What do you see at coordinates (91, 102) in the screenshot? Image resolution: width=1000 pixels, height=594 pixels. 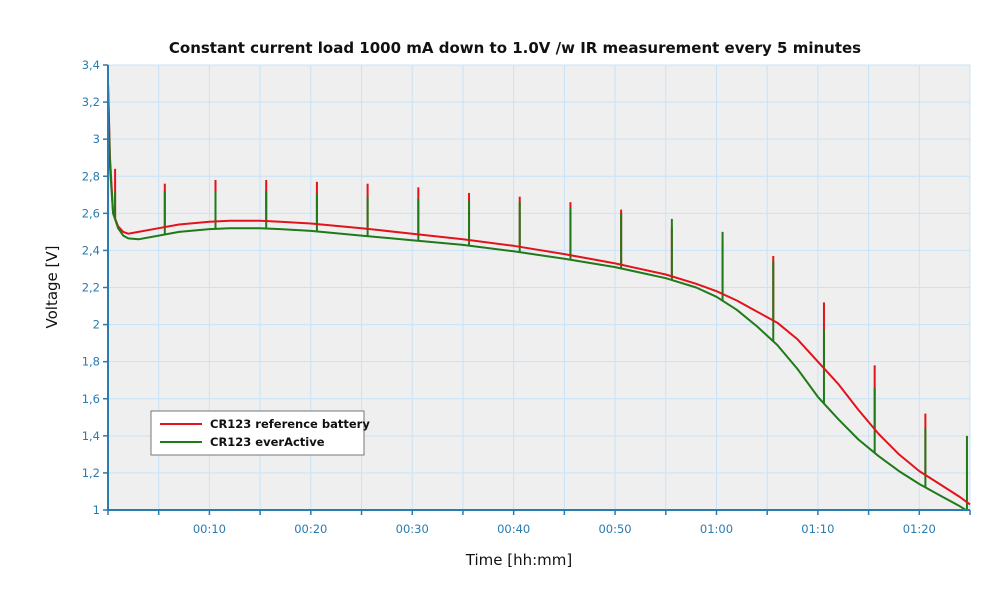 I see `y-tick-label: 3,2` at bounding box center [91, 102].